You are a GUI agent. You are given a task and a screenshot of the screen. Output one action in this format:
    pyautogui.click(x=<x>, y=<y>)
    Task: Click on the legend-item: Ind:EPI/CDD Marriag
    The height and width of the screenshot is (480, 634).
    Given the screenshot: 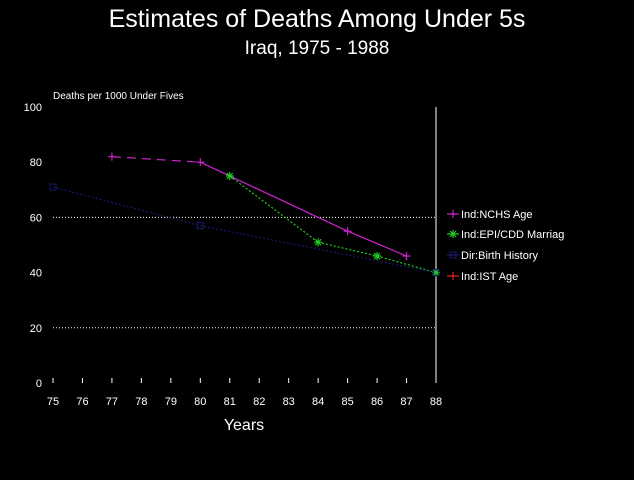 What is the action you would take?
    pyautogui.click(x=505, y=235)
    